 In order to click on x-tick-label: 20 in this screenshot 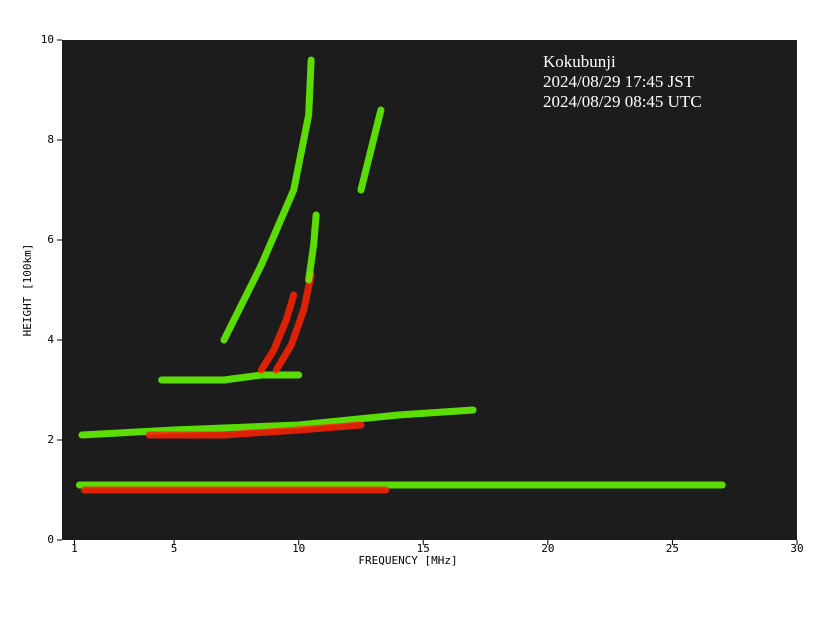, I will do `click(547, 548)`.